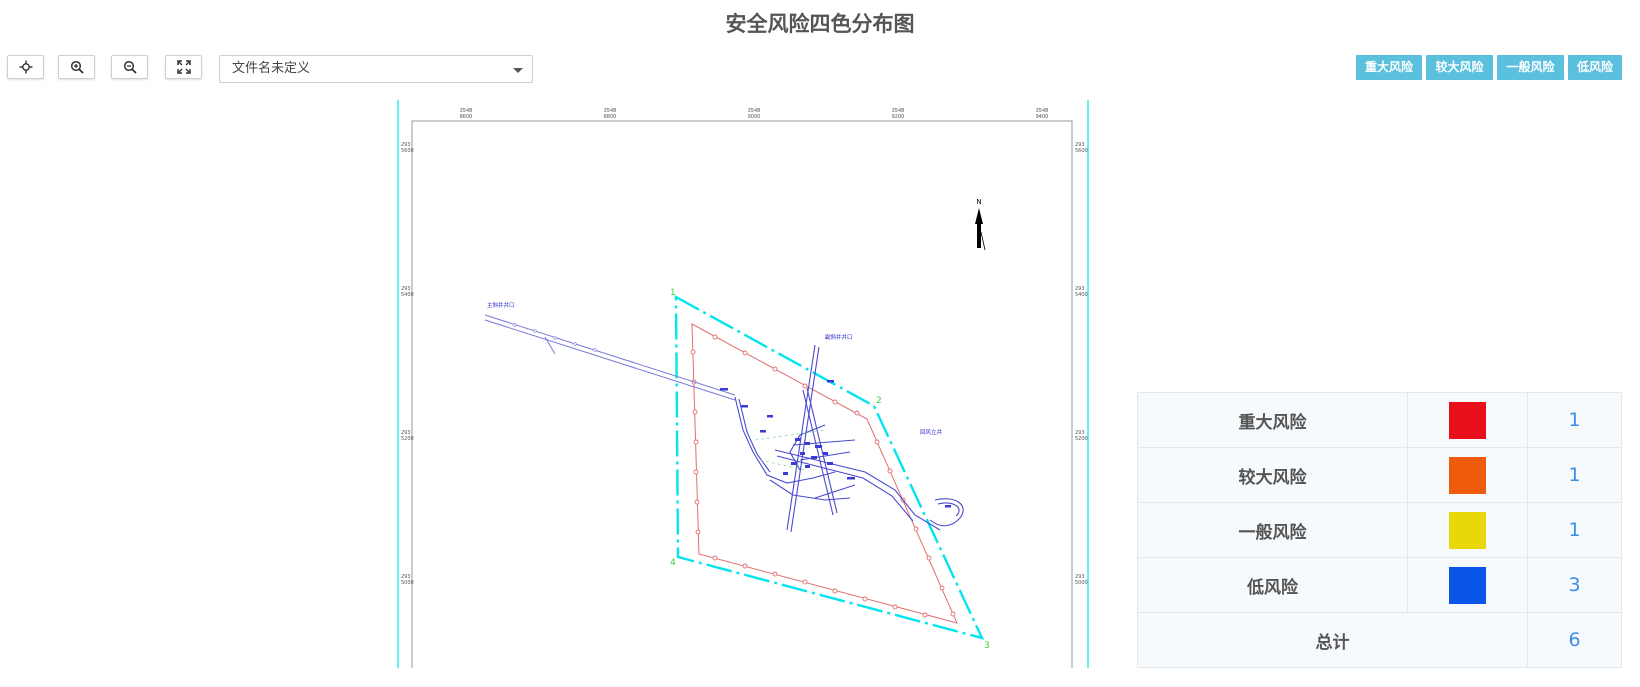 Image resolution: width=1640 pixels, height=687 pixels. I want to click on locate-button, so click(25, 67).